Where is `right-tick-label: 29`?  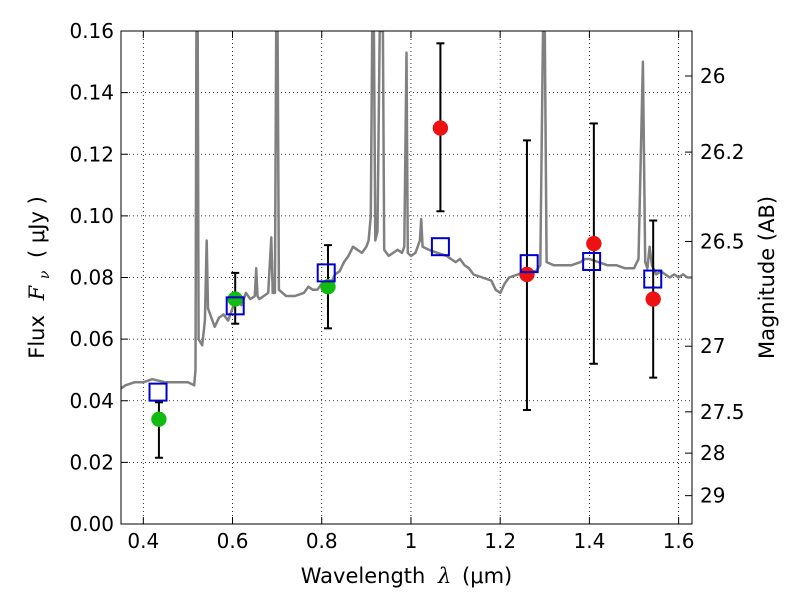
right-tick-label: 29 is located at coordinates (712, 496).